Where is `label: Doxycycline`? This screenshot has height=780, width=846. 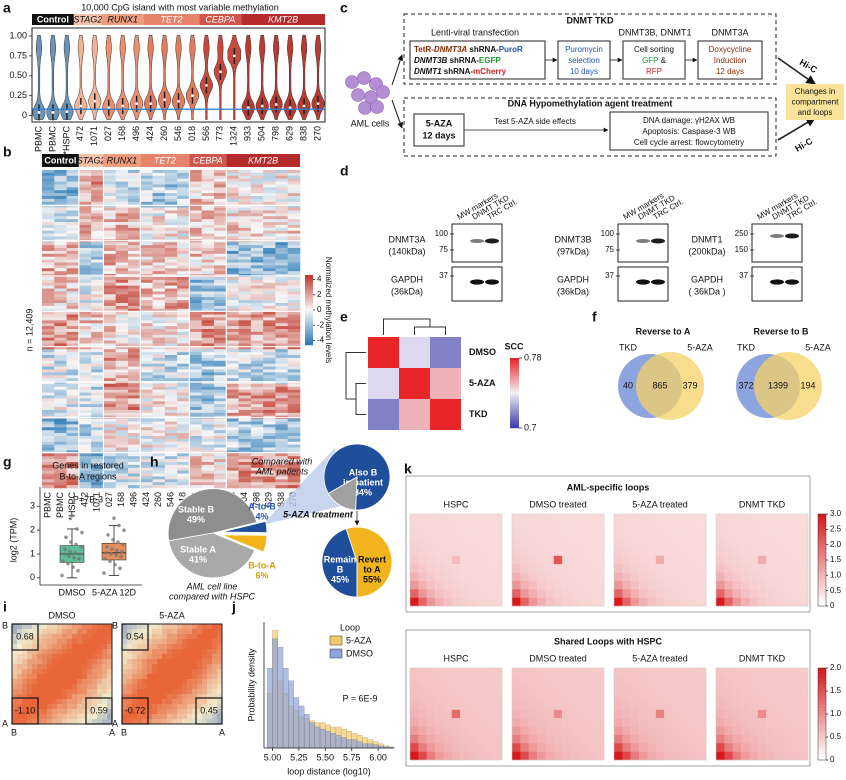 label: Doxycycline is located at coordinates (730, 49).